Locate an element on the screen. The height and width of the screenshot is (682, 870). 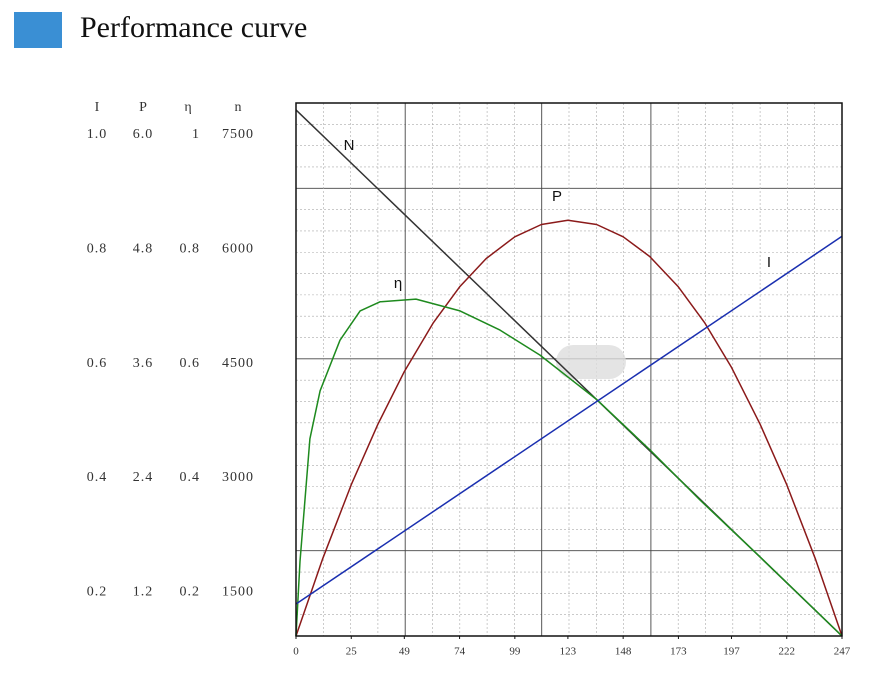
scale-header: η is located at coordinates (187, 107).